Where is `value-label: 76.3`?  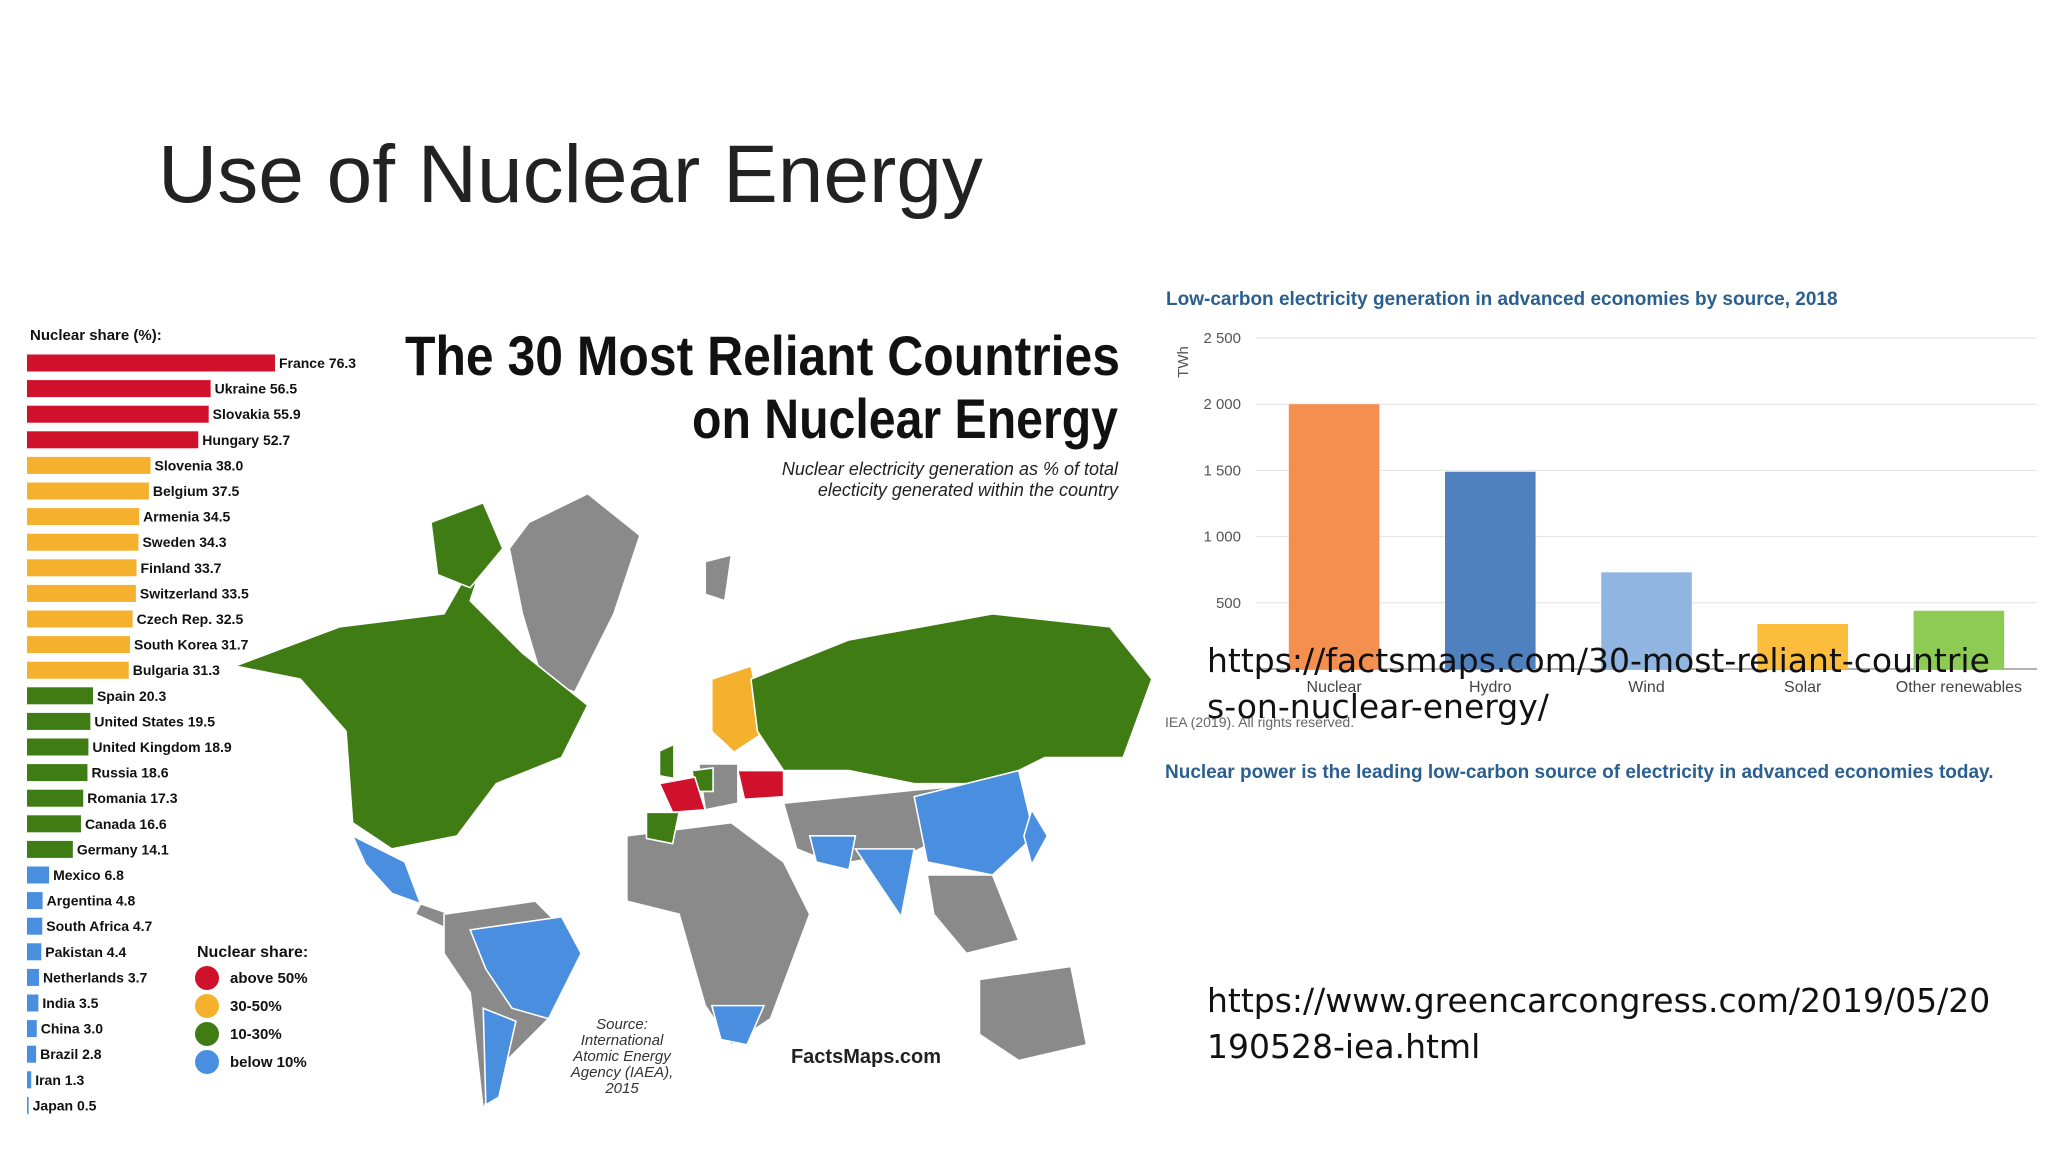 value-label: 76.3 is located at coordinates (342, 363).